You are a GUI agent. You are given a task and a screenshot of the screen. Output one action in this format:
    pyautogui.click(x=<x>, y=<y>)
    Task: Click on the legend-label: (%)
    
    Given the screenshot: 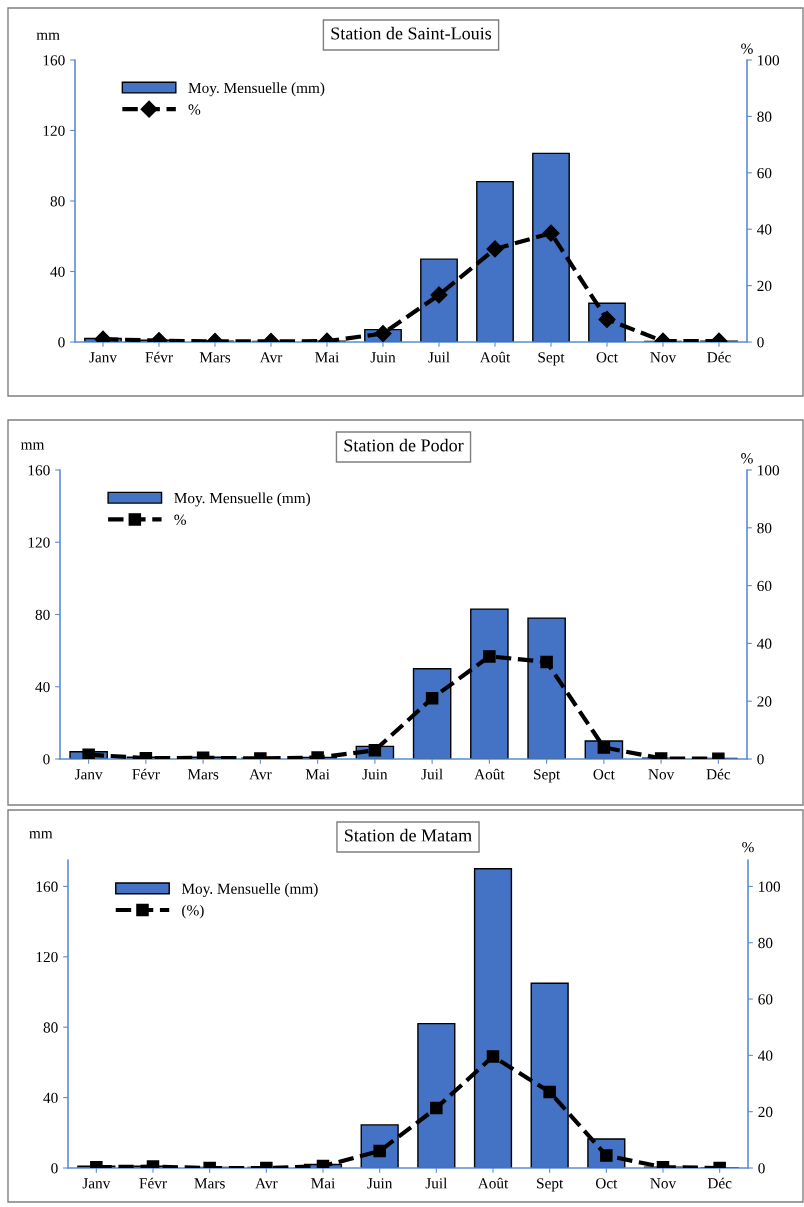 What is the action you would take?
    pyautogui.click(x=193, y=911)
    